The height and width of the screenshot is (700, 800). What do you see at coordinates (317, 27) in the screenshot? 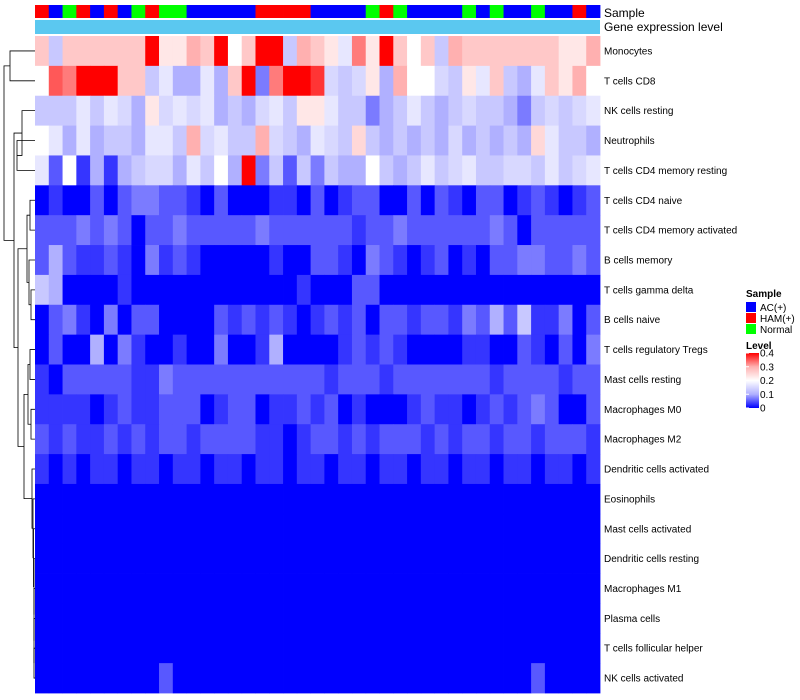
I see `gene-expression-track` at bounding box center [317, 27].